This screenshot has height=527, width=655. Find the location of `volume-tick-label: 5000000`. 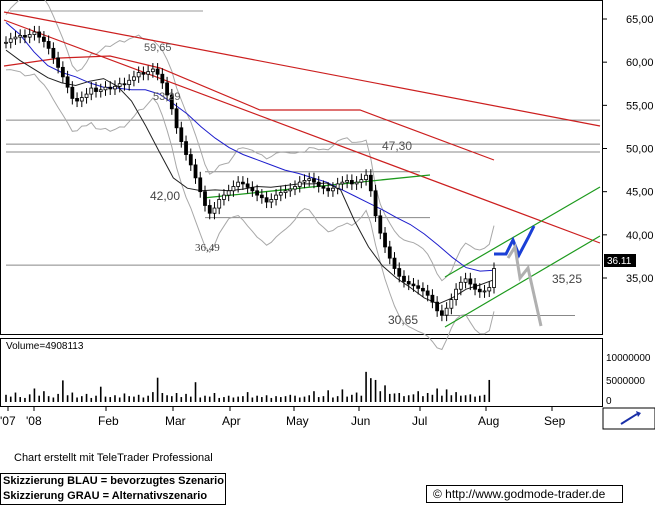

volume-tick-label: 5000000 is located at coordinates (625, 381).